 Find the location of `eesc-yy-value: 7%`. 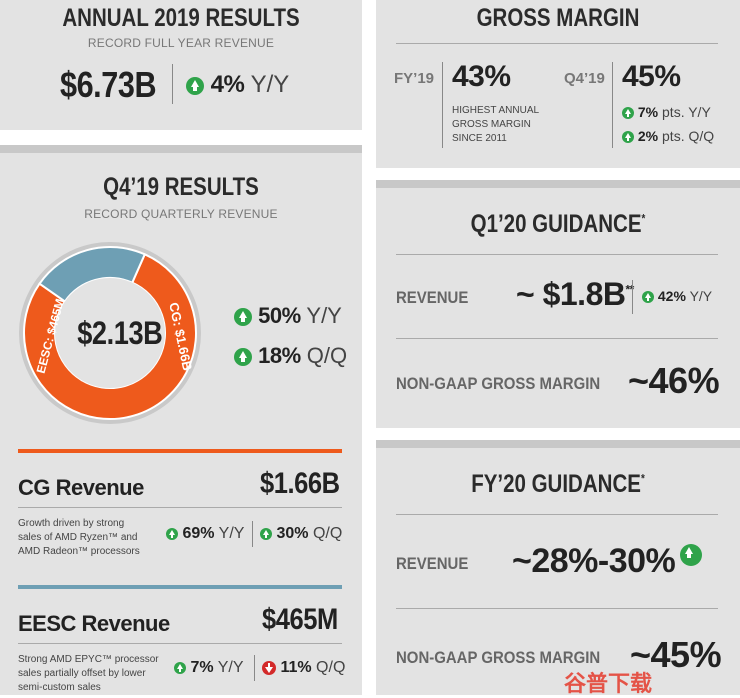

eesc-yy-value: 7% is located at coordinates (202, 667).